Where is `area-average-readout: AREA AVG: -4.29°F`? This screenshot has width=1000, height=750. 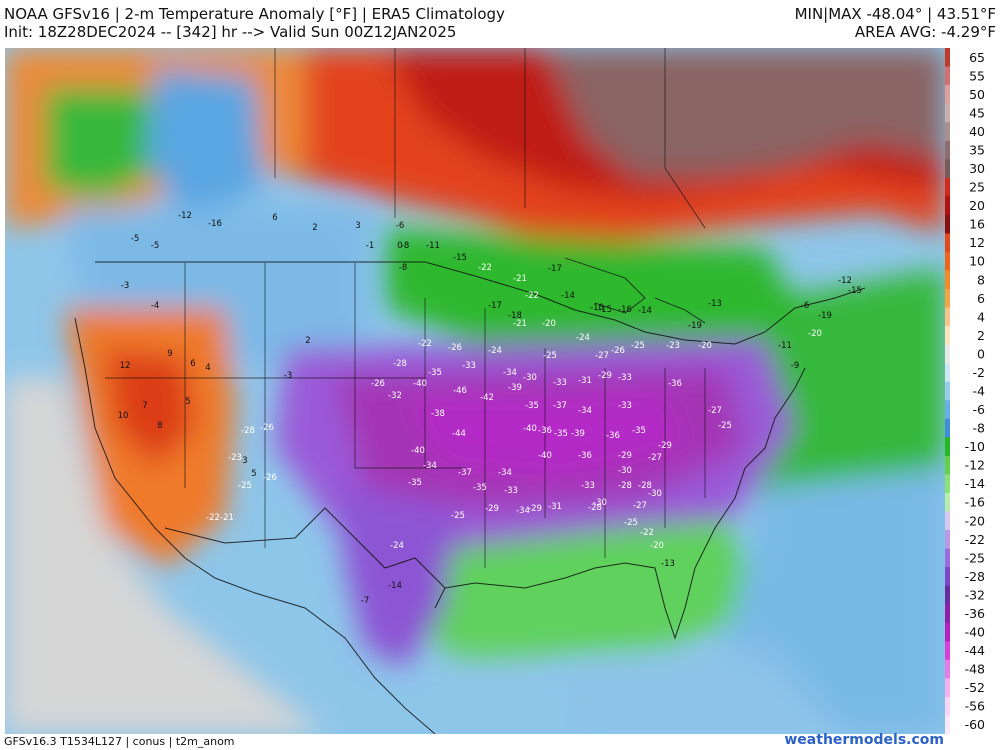 area-average-readout: AREA AVG: -4.29°F is located at coordinates (925, 32).